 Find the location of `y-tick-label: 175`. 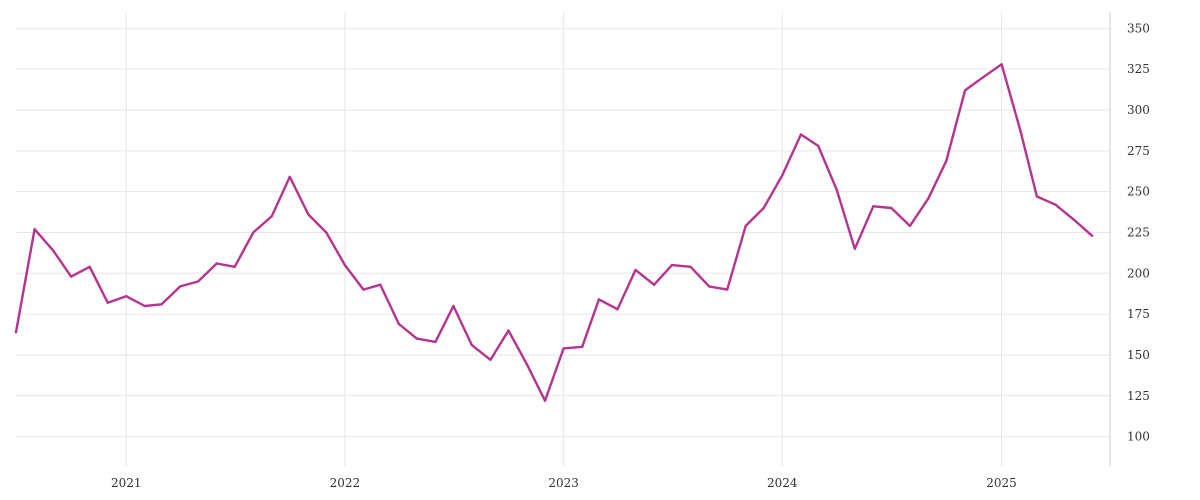

y-tick-label: 175 is located at coordinates (1138, 314).